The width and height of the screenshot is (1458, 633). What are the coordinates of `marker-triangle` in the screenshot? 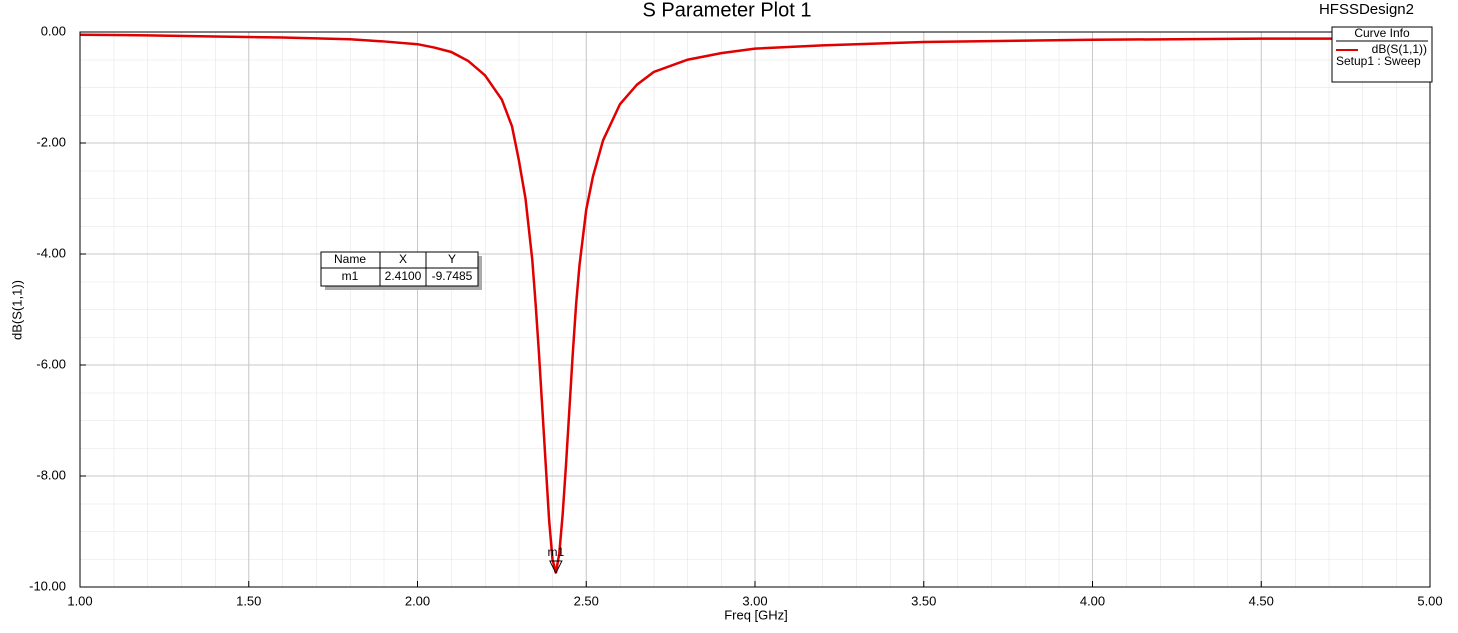 It's located at (556, 567).